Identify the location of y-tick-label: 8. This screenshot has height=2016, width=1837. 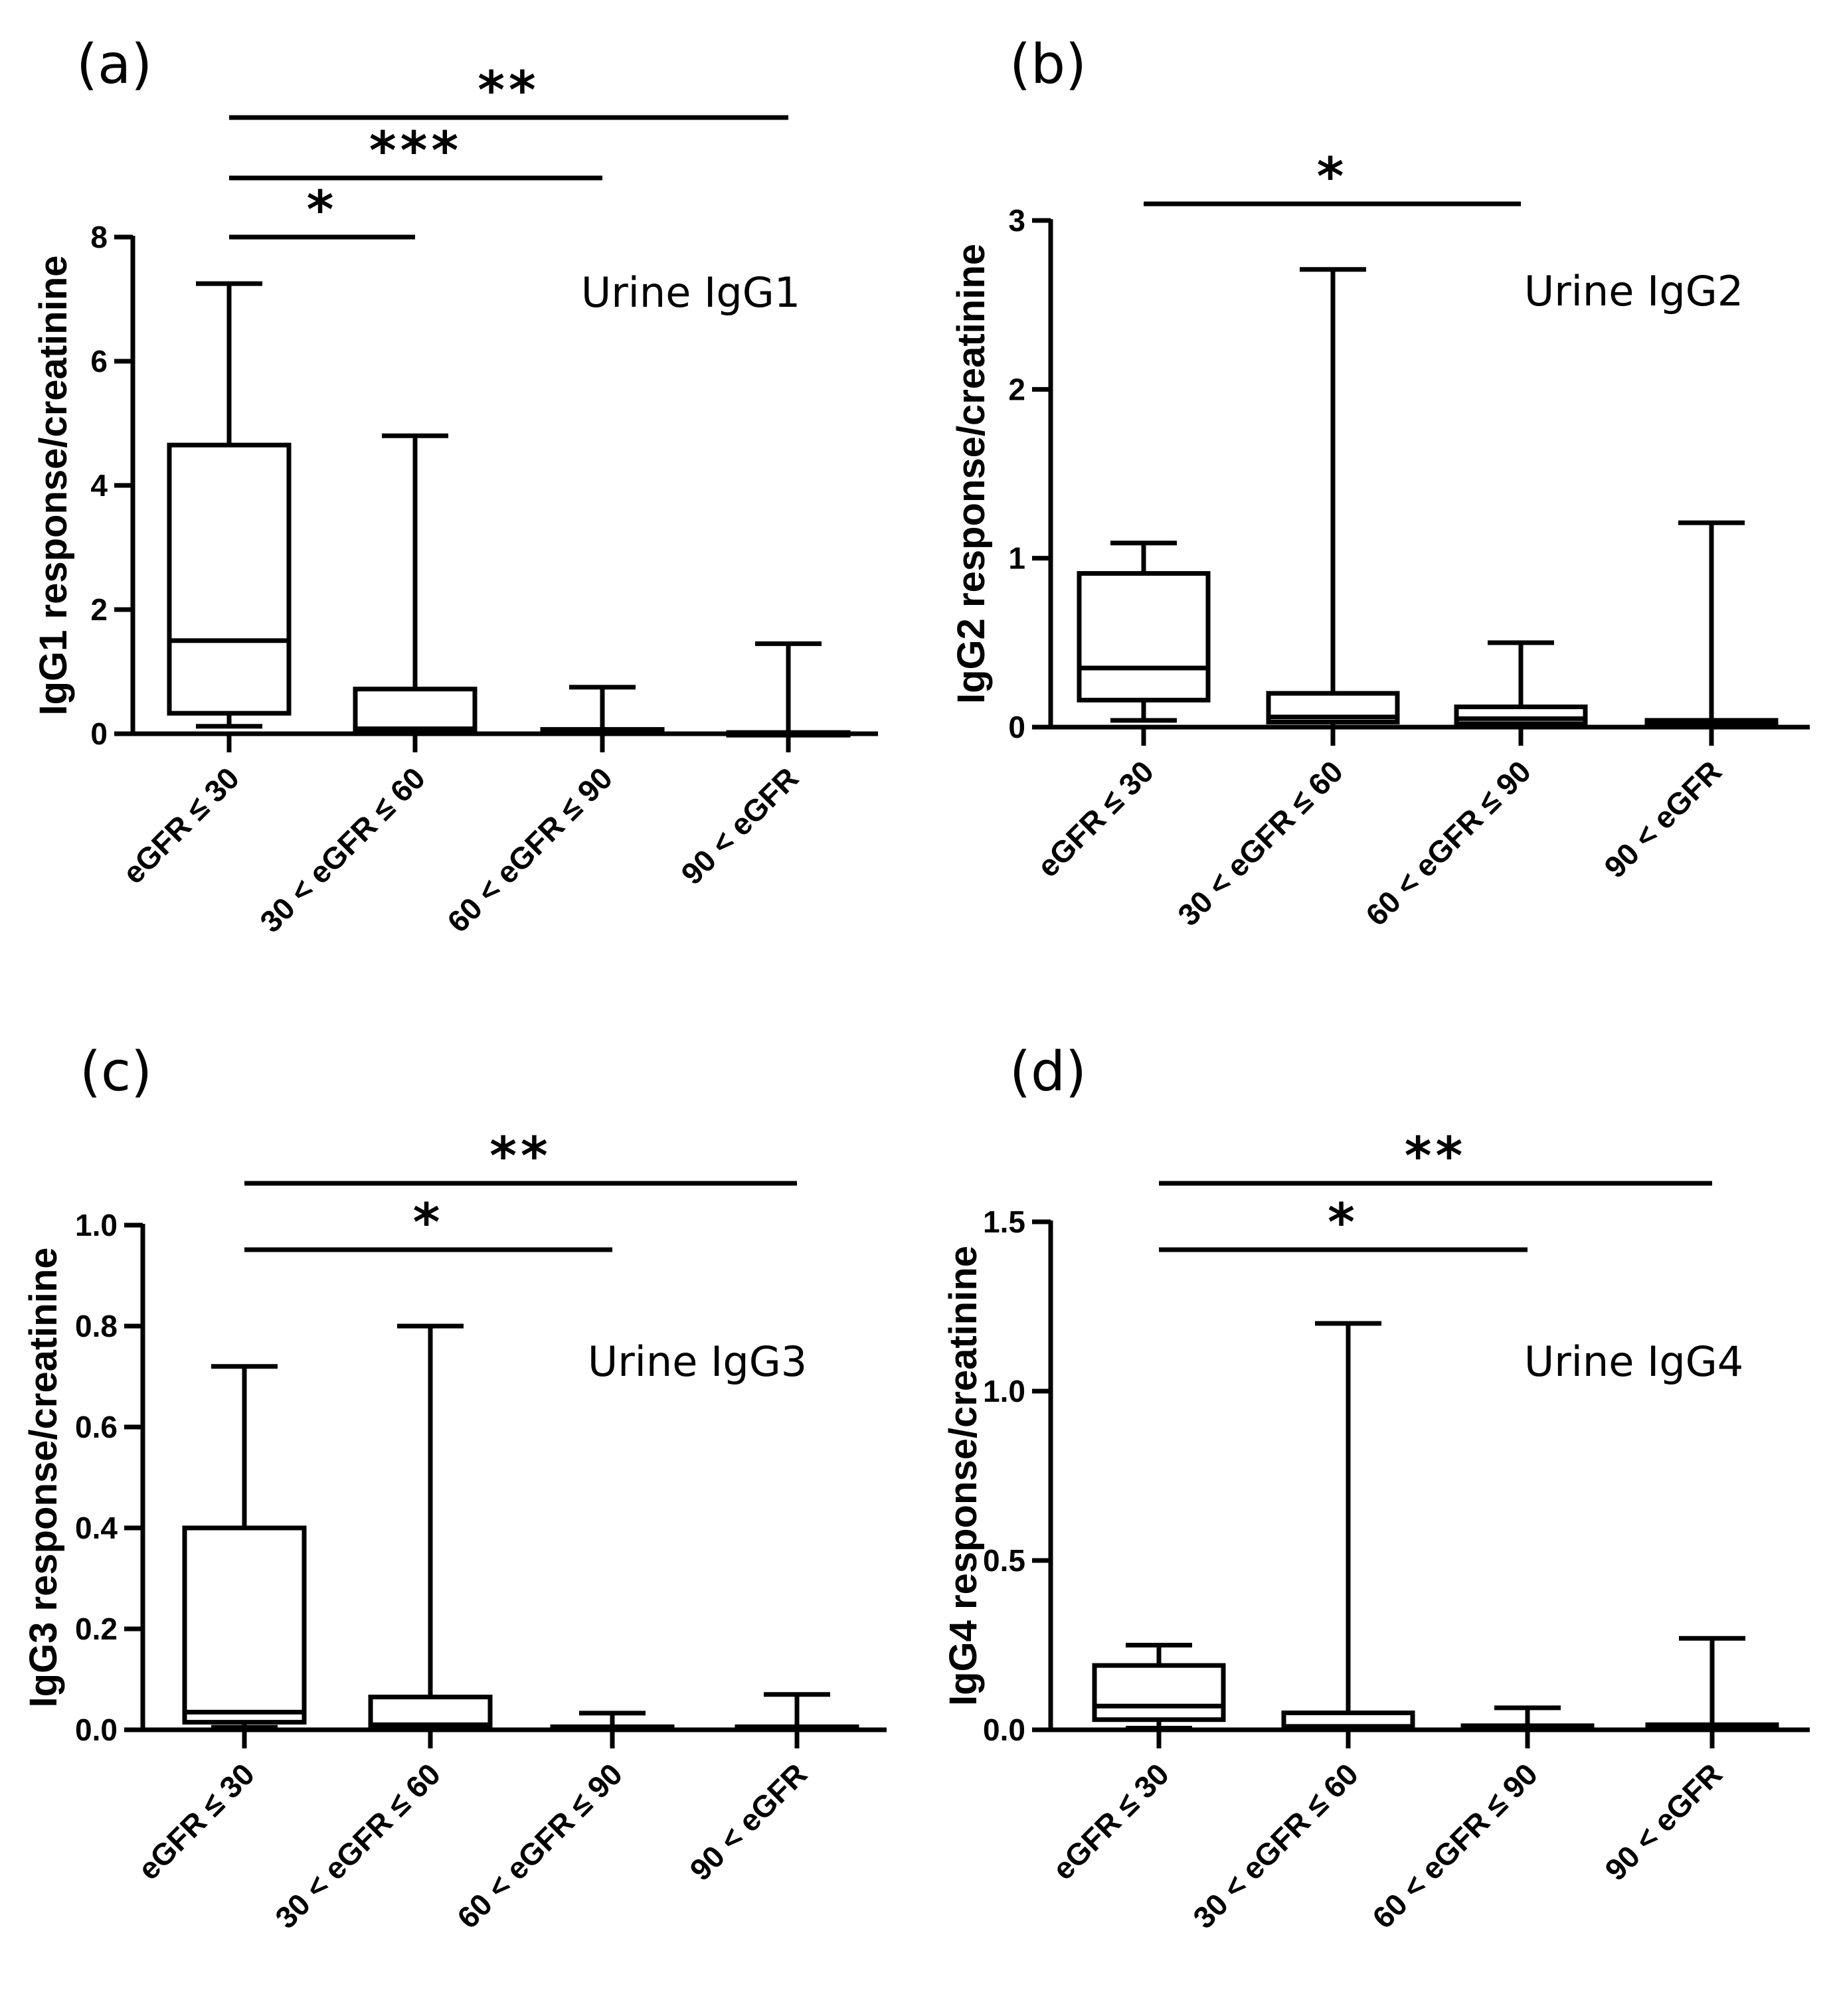
(99, 237).